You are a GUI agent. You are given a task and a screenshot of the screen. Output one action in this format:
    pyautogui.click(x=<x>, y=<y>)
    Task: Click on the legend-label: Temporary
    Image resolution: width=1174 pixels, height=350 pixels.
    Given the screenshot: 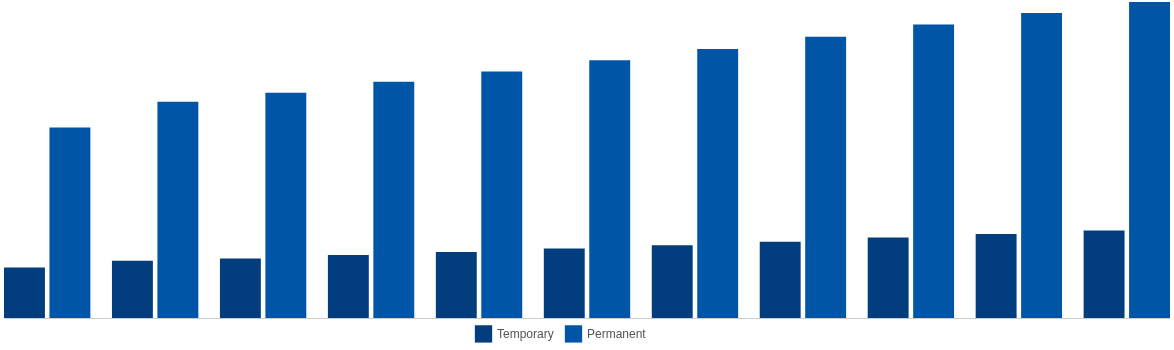 What is the action you would take?
    pyautogui.click(x=525, y=333)
    